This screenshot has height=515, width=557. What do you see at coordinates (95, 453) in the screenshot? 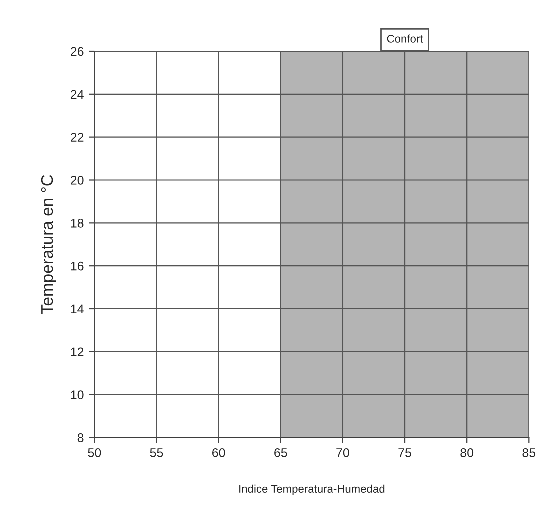
I see `x-tick-label: 50` at bounding box center [95, 453].